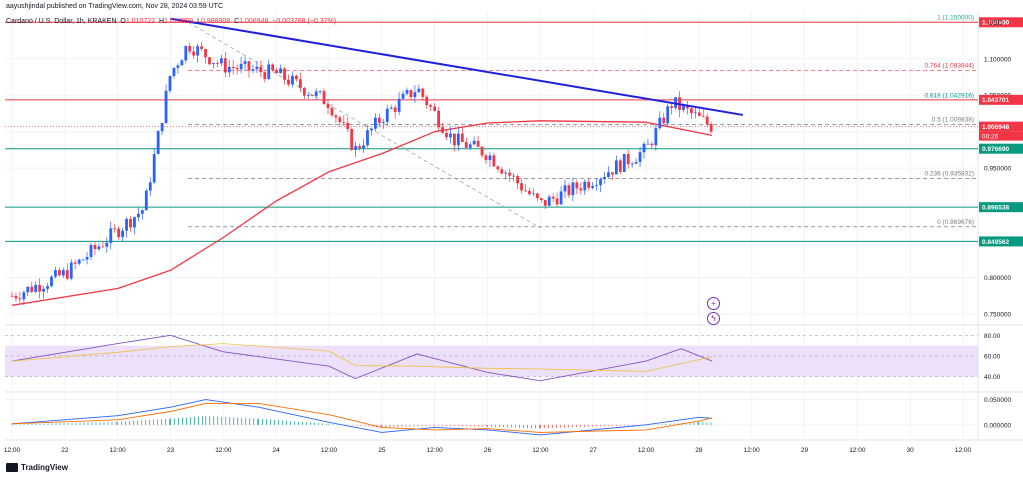 Image resolution: width=1023 pixels, height=478 pixels. I want to click on tradingview-logo: TradingView, so click(37, 467).